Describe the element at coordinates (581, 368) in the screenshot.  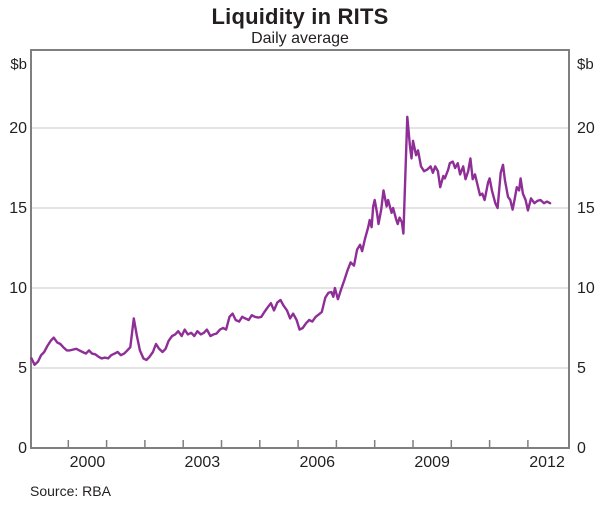
I see `y-tick-label-right-5: 5` at that location.